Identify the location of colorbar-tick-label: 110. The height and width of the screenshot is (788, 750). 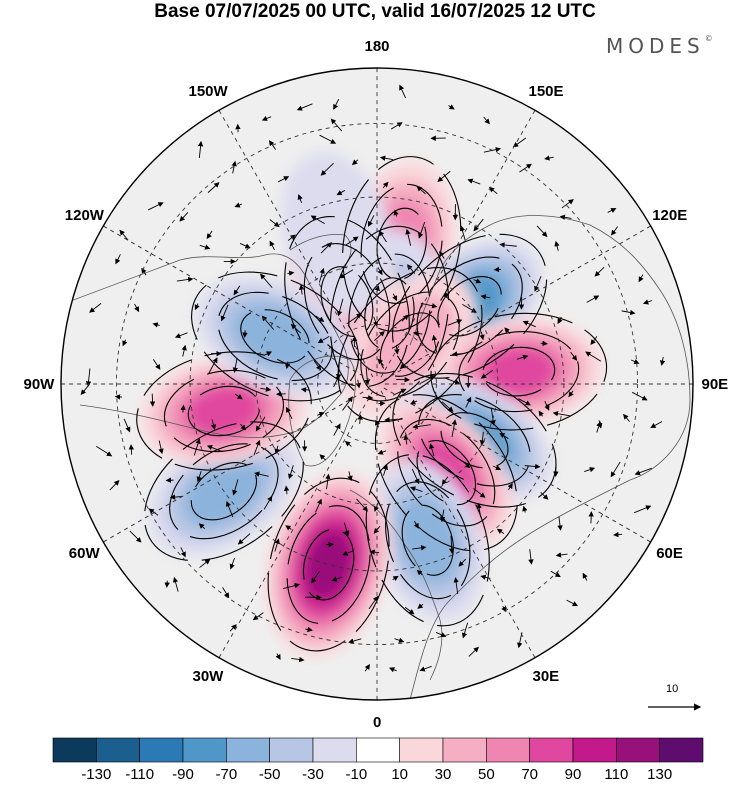
(616, 774).